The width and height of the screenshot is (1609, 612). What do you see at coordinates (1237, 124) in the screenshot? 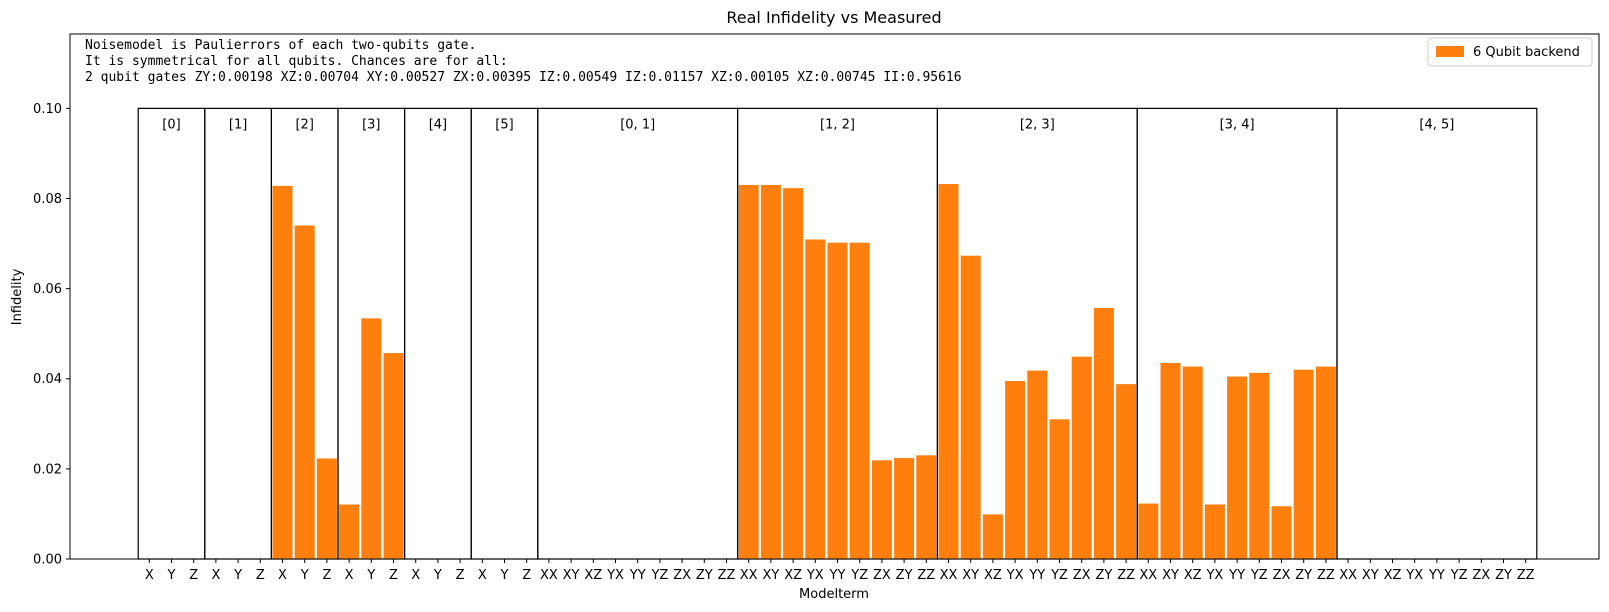
I see `group-label: [3, 4]` at bounding box center [1237, 124].